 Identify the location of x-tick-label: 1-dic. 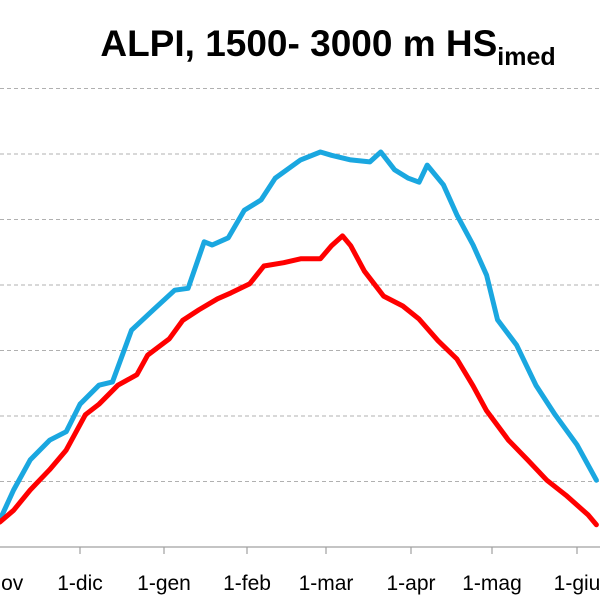
(80, 583).